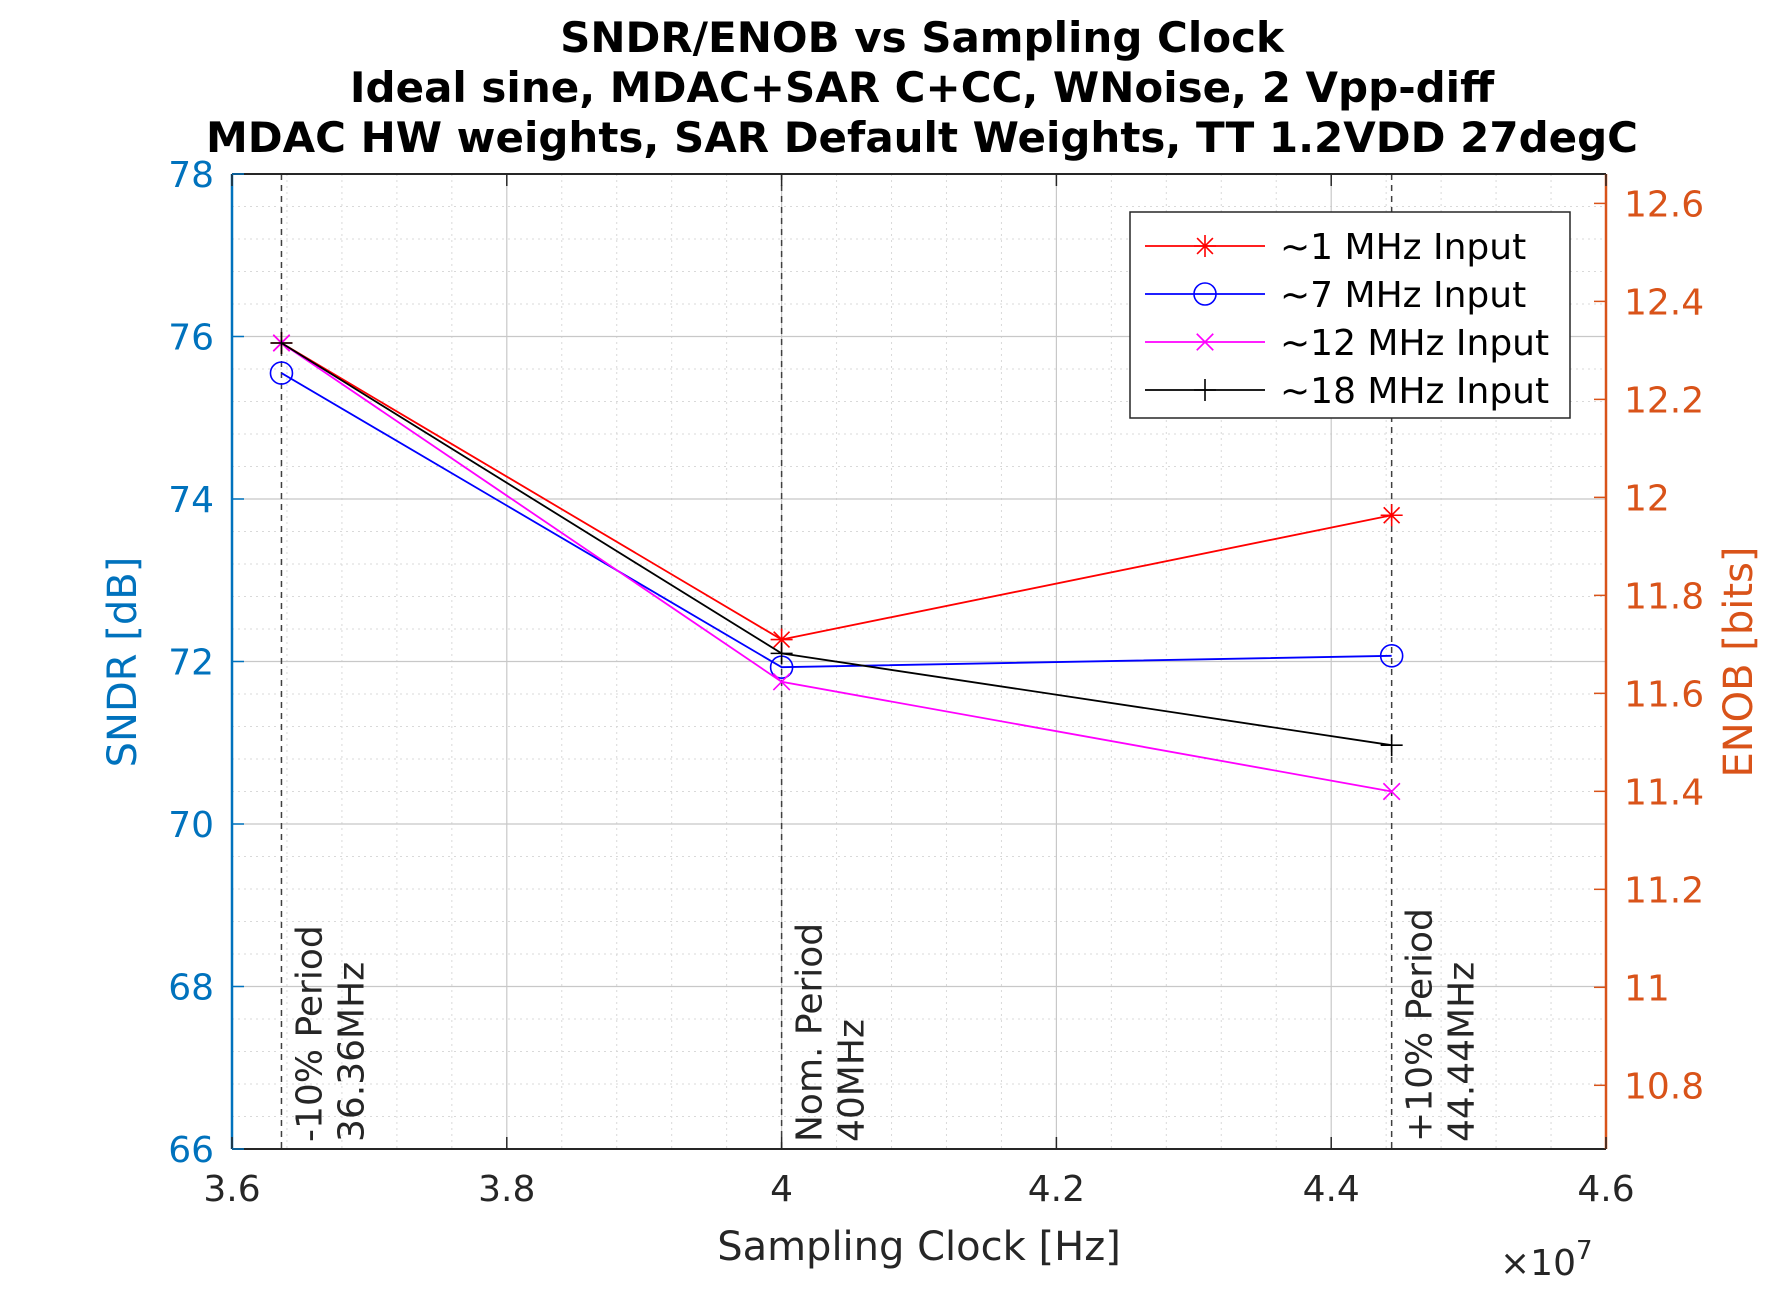 The image size is (1781, 1291). Describe the element at coordinates (1664, 400) in the screenshot. I see `y-tick-label-right: 12.2` at that location.